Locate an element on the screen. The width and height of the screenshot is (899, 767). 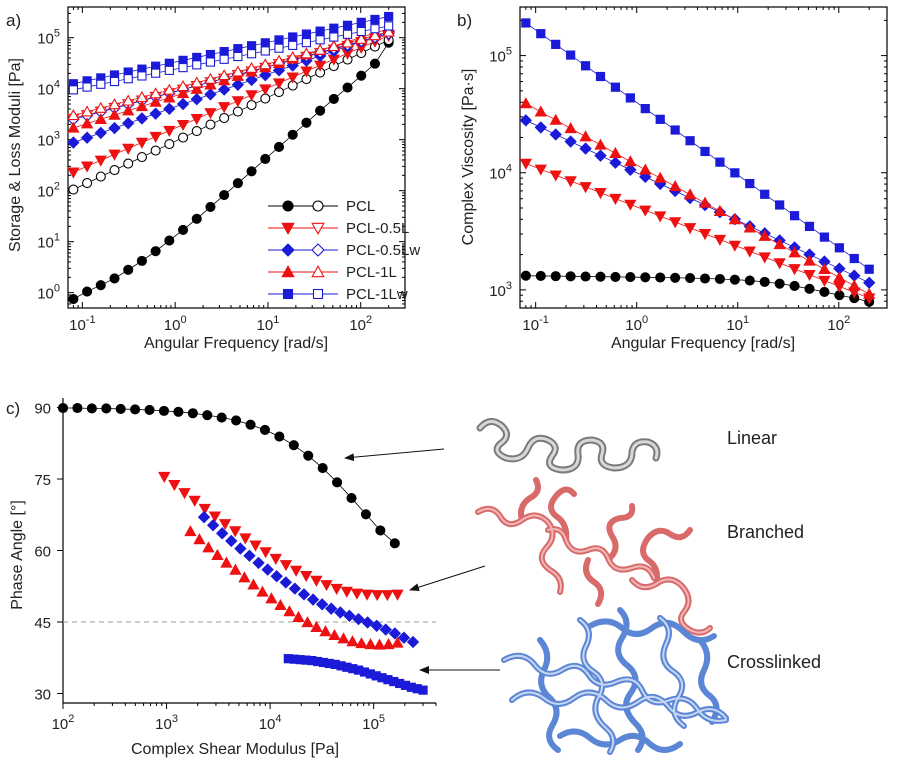
panel-b-y-axis-title: Complex Viscosity [Pa·s] is located at coordinates (468, 157).